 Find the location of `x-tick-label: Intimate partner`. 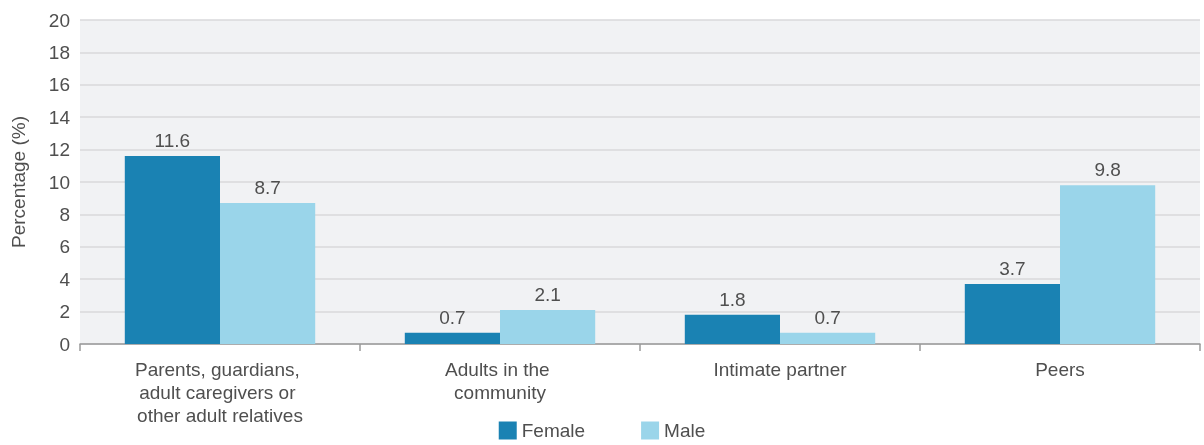

x-tick-label: Intimate partner is located at coordinates (780, 369).